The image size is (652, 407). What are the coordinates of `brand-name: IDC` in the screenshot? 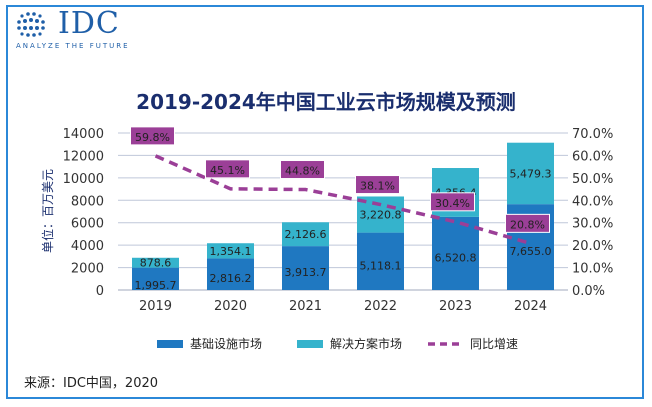 It's located at (89, 23).